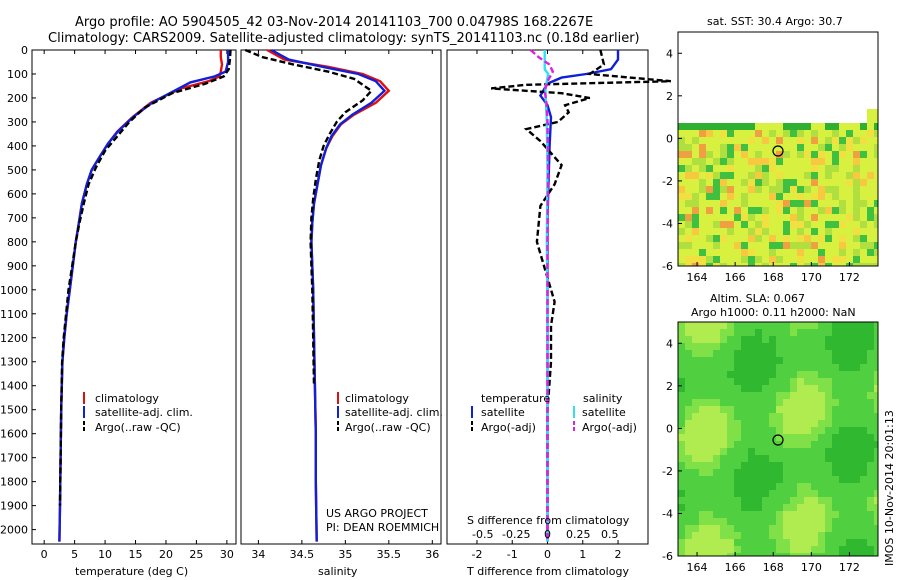 This screenshot has width=900, height=580. I want to click on s-tick: 0, so click(547, 534).